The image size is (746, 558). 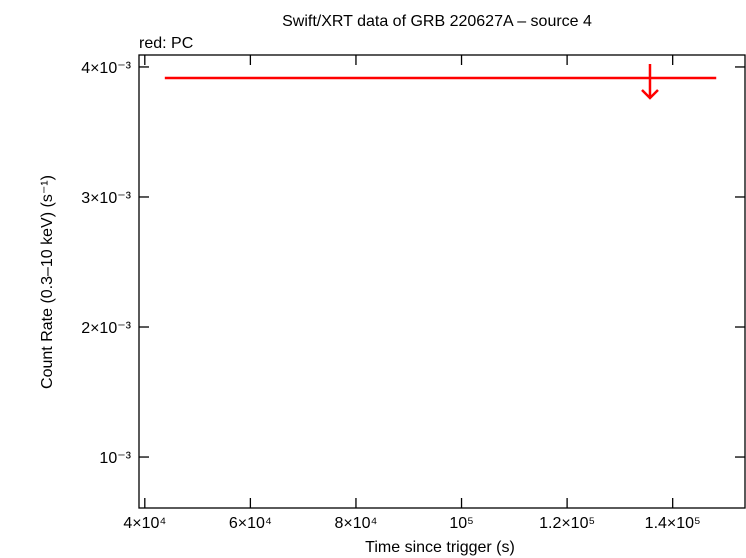 I want to click on x-tick-label: 4×10⁴, so click(x=144, y=523).